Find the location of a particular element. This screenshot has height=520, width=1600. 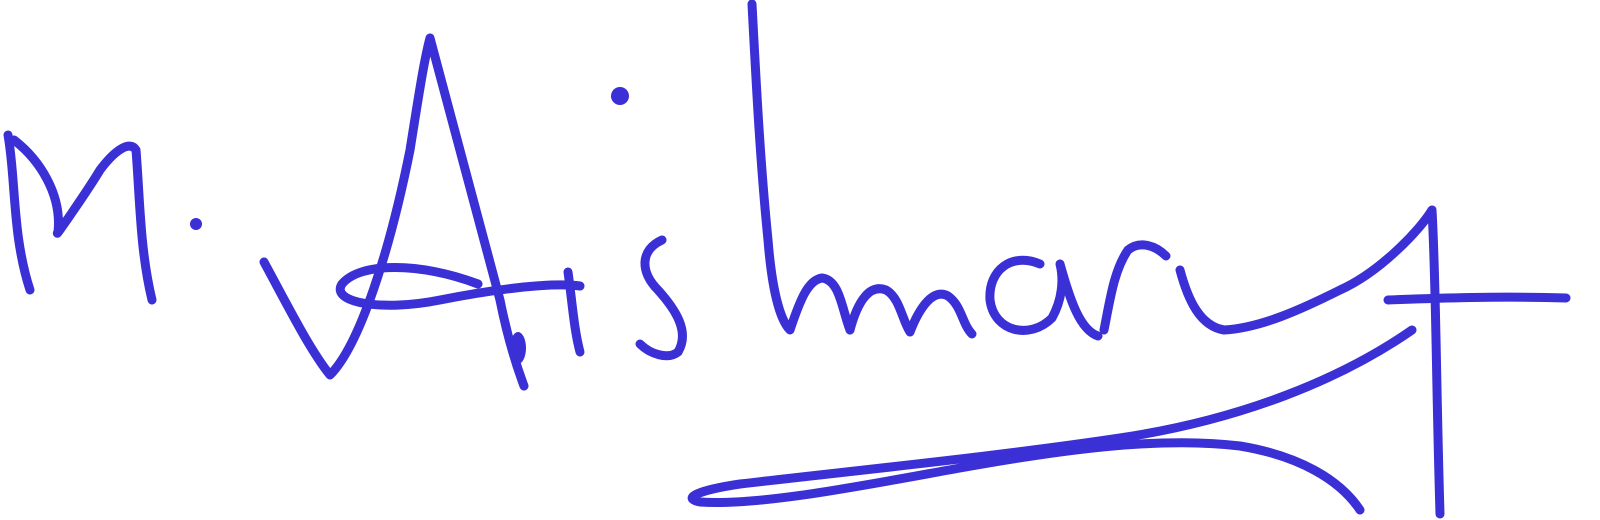

signature-stroke-s is located at coordinates (661, 298).